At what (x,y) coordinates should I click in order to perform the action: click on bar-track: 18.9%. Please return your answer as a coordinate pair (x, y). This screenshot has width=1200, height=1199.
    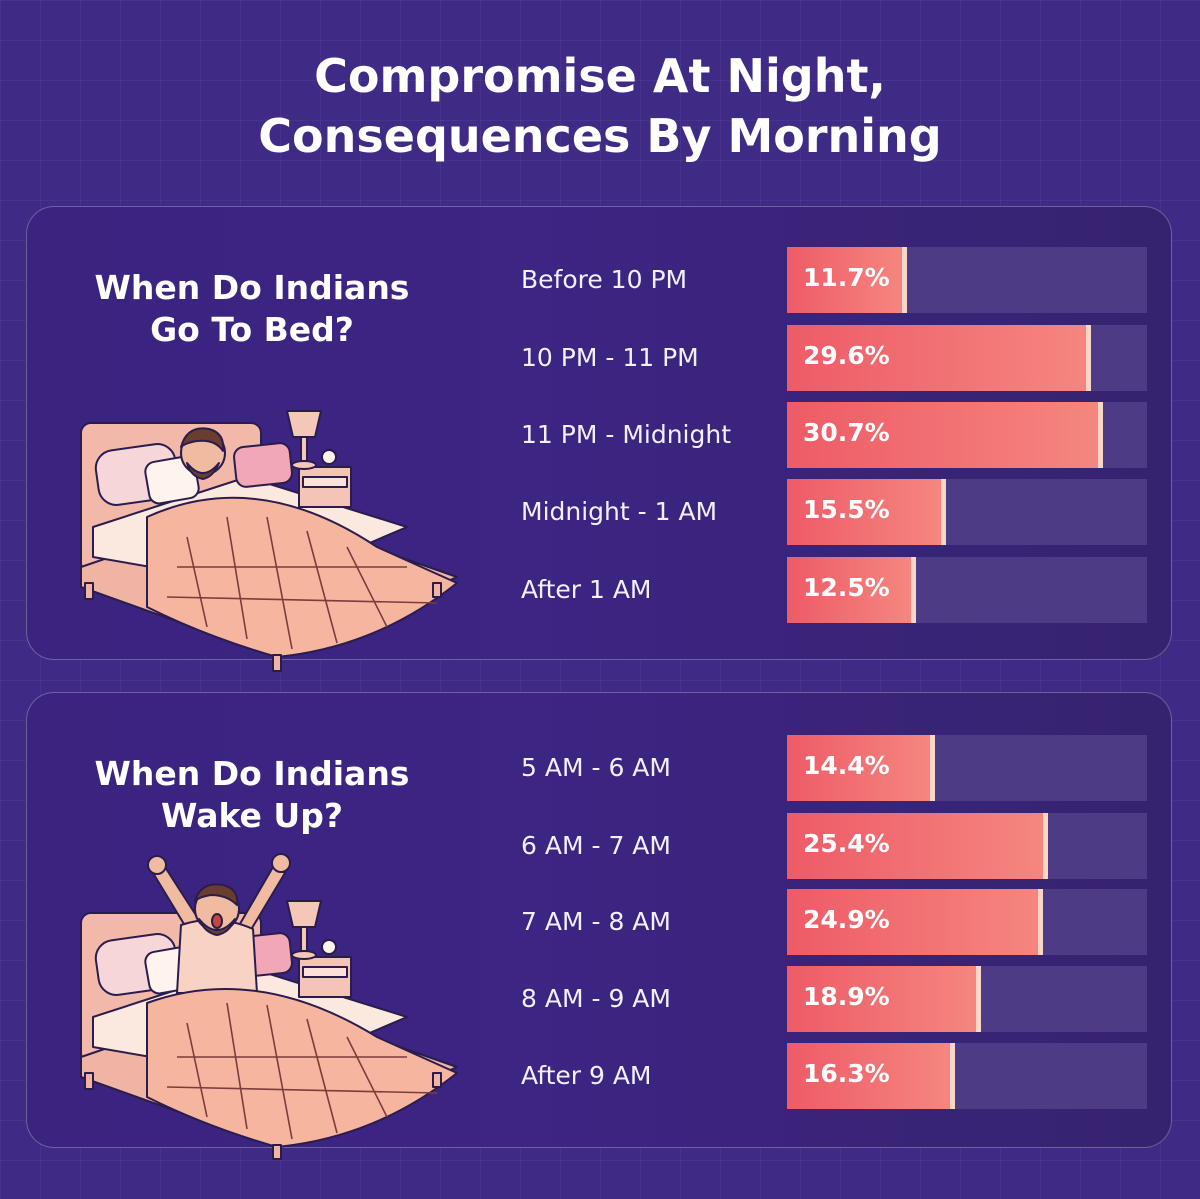
    Looking at the image, I should click on (967, 999).